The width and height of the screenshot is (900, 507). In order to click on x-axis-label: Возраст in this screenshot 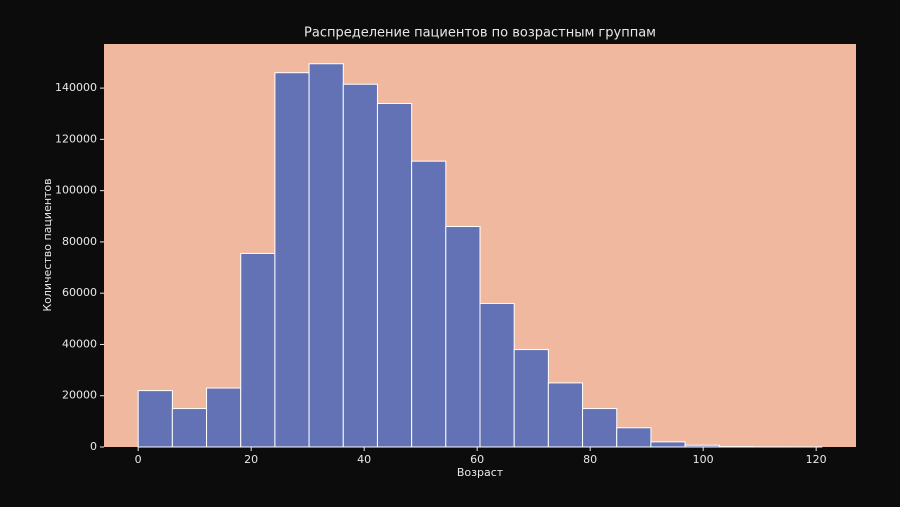, I will do `click(480, 472)`.